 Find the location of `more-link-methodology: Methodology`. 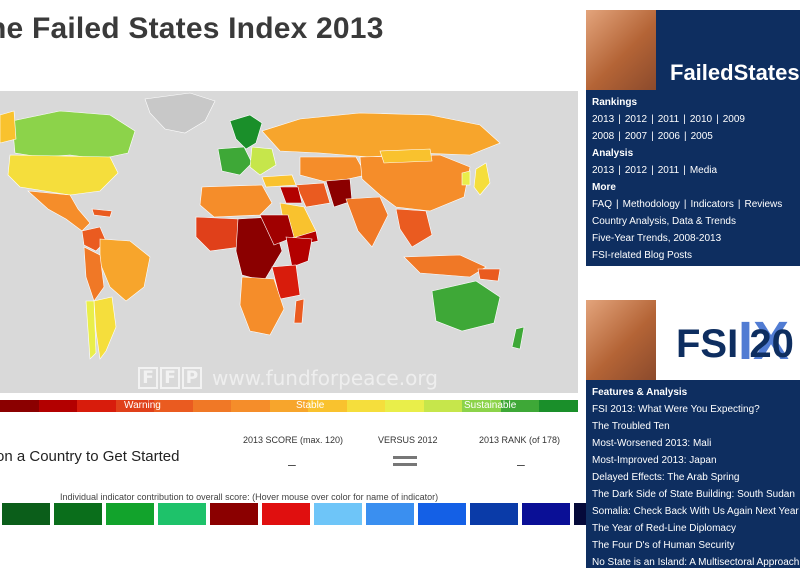

more-link-methodology: Methodology is located at coordinates (651, 204).